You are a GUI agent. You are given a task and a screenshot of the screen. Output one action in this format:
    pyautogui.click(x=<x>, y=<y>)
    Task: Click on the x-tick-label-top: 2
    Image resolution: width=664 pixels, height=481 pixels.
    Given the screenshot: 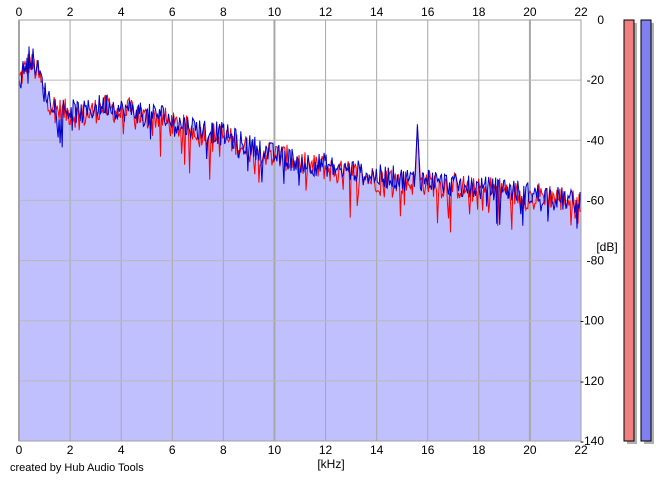 What is the action you would take?
    pyautogui.click(x=70, y=12)
    